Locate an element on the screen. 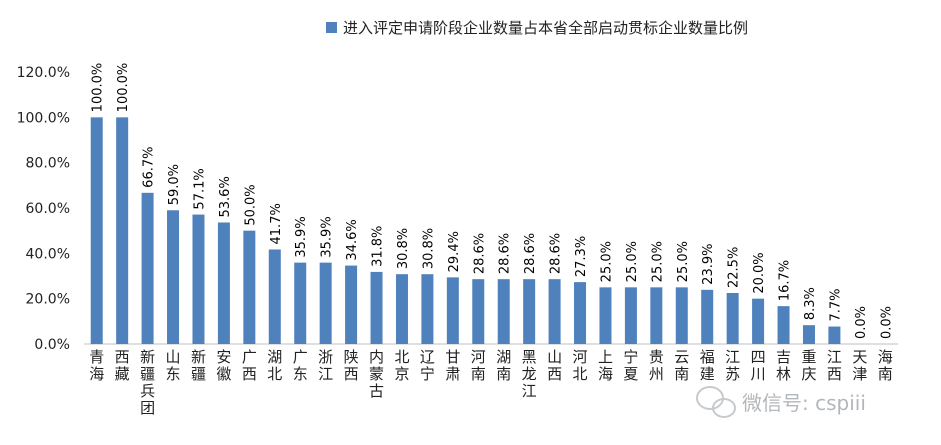  data-label: 34.6% is located at coordinates (352, 239).